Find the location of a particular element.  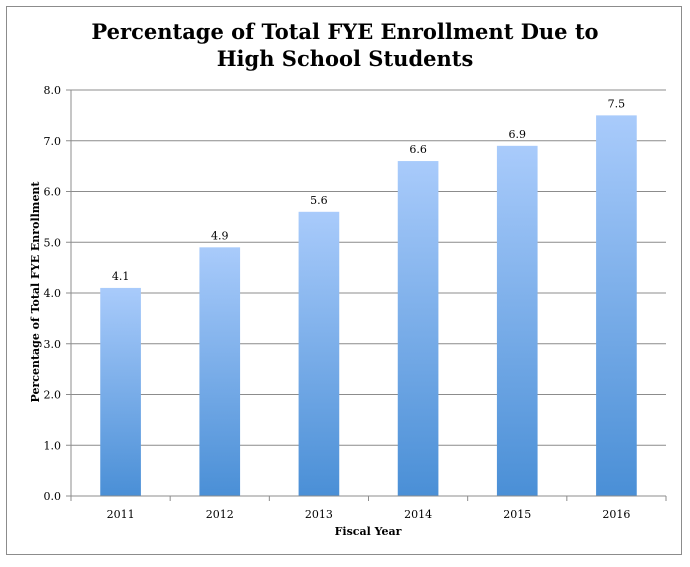

y-tick-label: 8.0 is located at coordinates (53, 90).